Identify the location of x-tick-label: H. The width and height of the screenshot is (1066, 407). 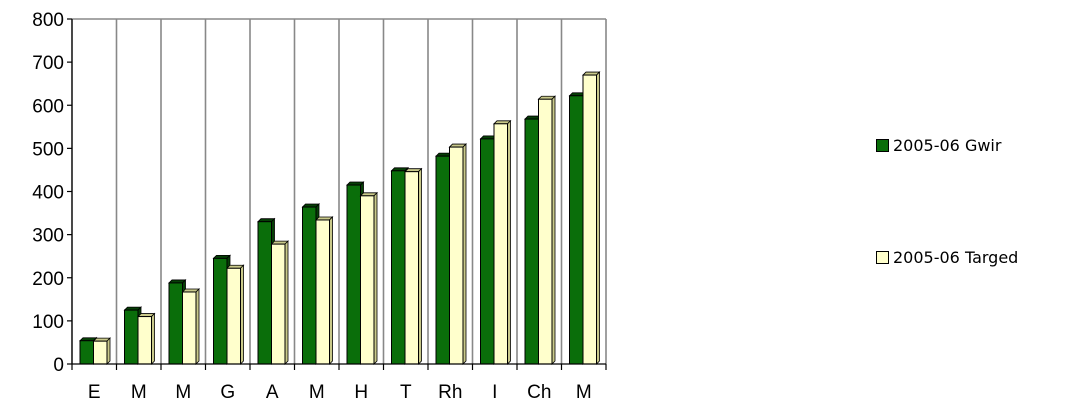
(361, 392).